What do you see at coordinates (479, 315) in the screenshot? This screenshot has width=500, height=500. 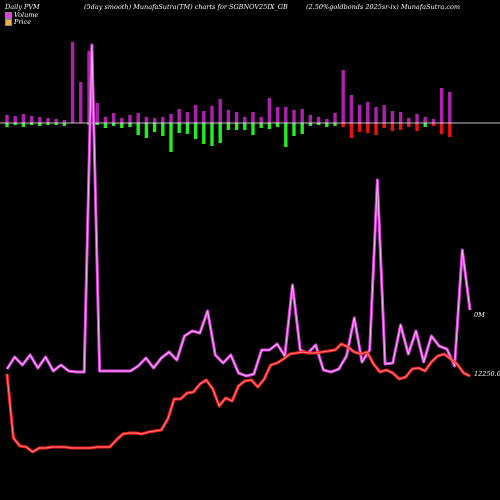 I see `volume-axis-label: 0M` at bounding box center [479, 315].